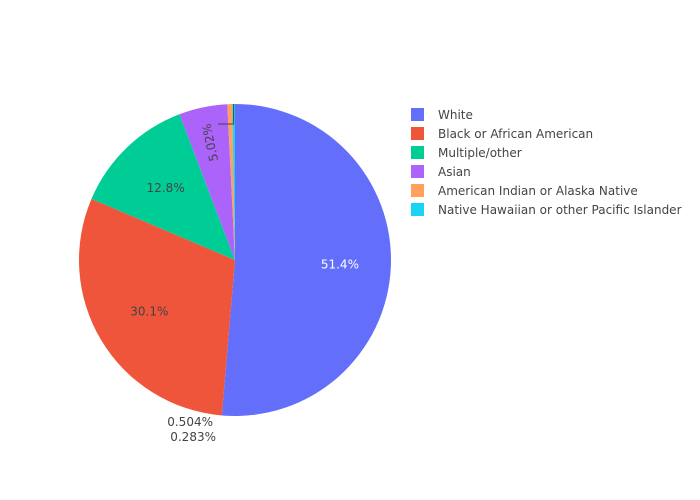 The width and height of the screenshot is (700, 500). What do you see at coordinates (340, 264) in the screenshot?
I see `slice-label-white: 51.4%` at bounding box center [340, 264].